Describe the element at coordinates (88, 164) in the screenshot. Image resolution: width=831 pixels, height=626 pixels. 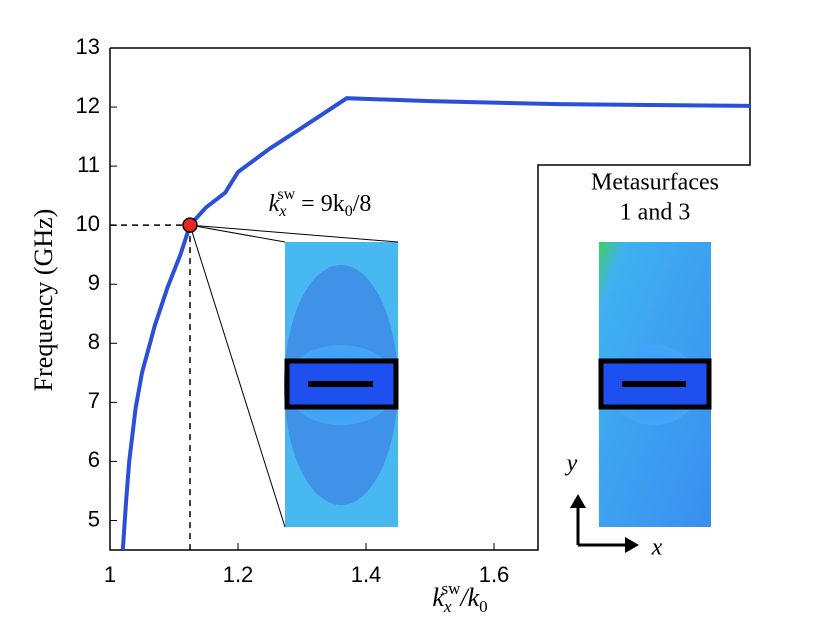
I see `y-tick-label: 11` at that location.